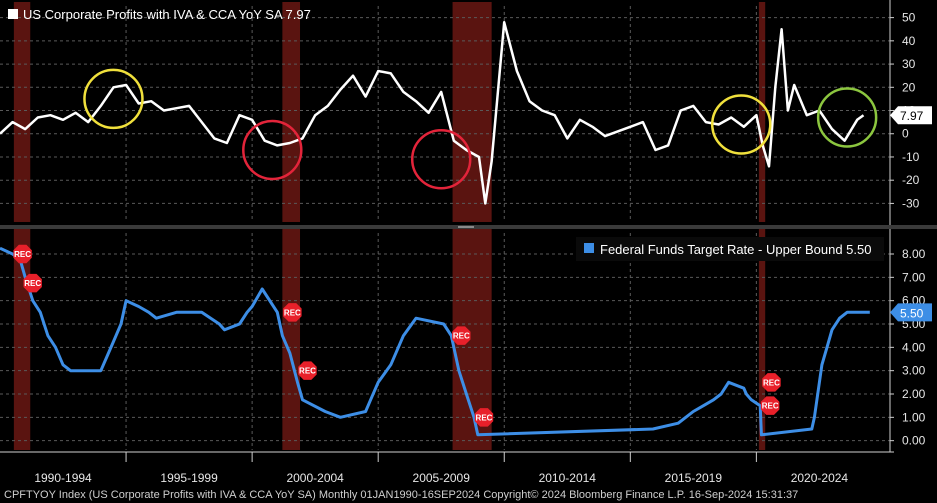  What do you see at coordinates (909, 18) in the screenshot?
I see `y-tick-label: 50` at bounding box center [909, 18].